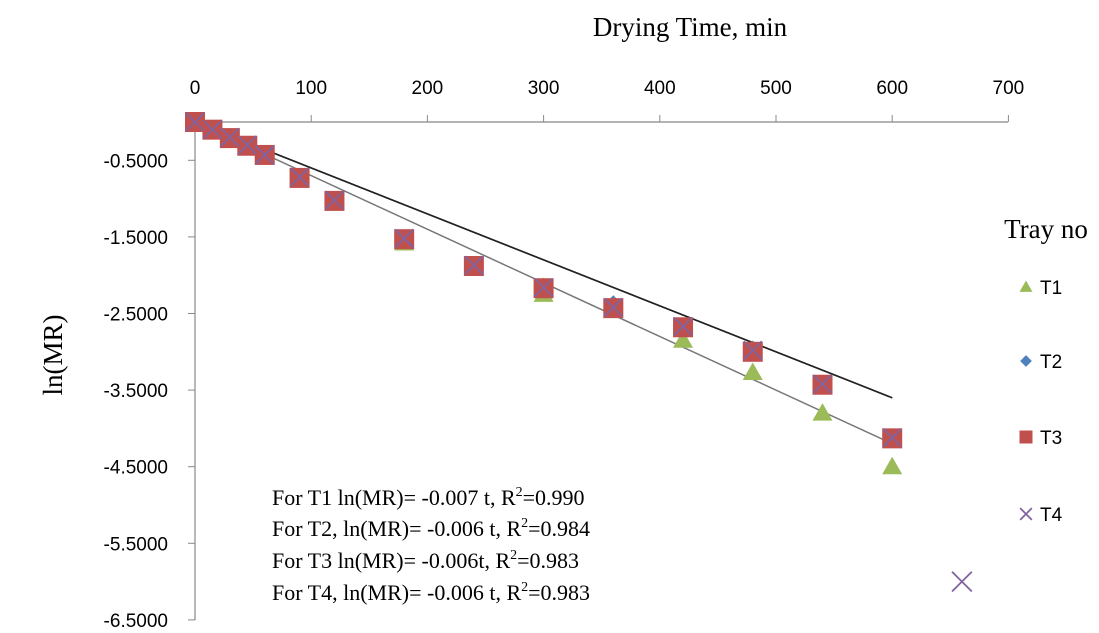 This screenshot has height=633, width=1099. What do you see at coordinates (892, 88) in the screenshot?
I see `x-tick-label: 600` at bounding box center [892, 88].